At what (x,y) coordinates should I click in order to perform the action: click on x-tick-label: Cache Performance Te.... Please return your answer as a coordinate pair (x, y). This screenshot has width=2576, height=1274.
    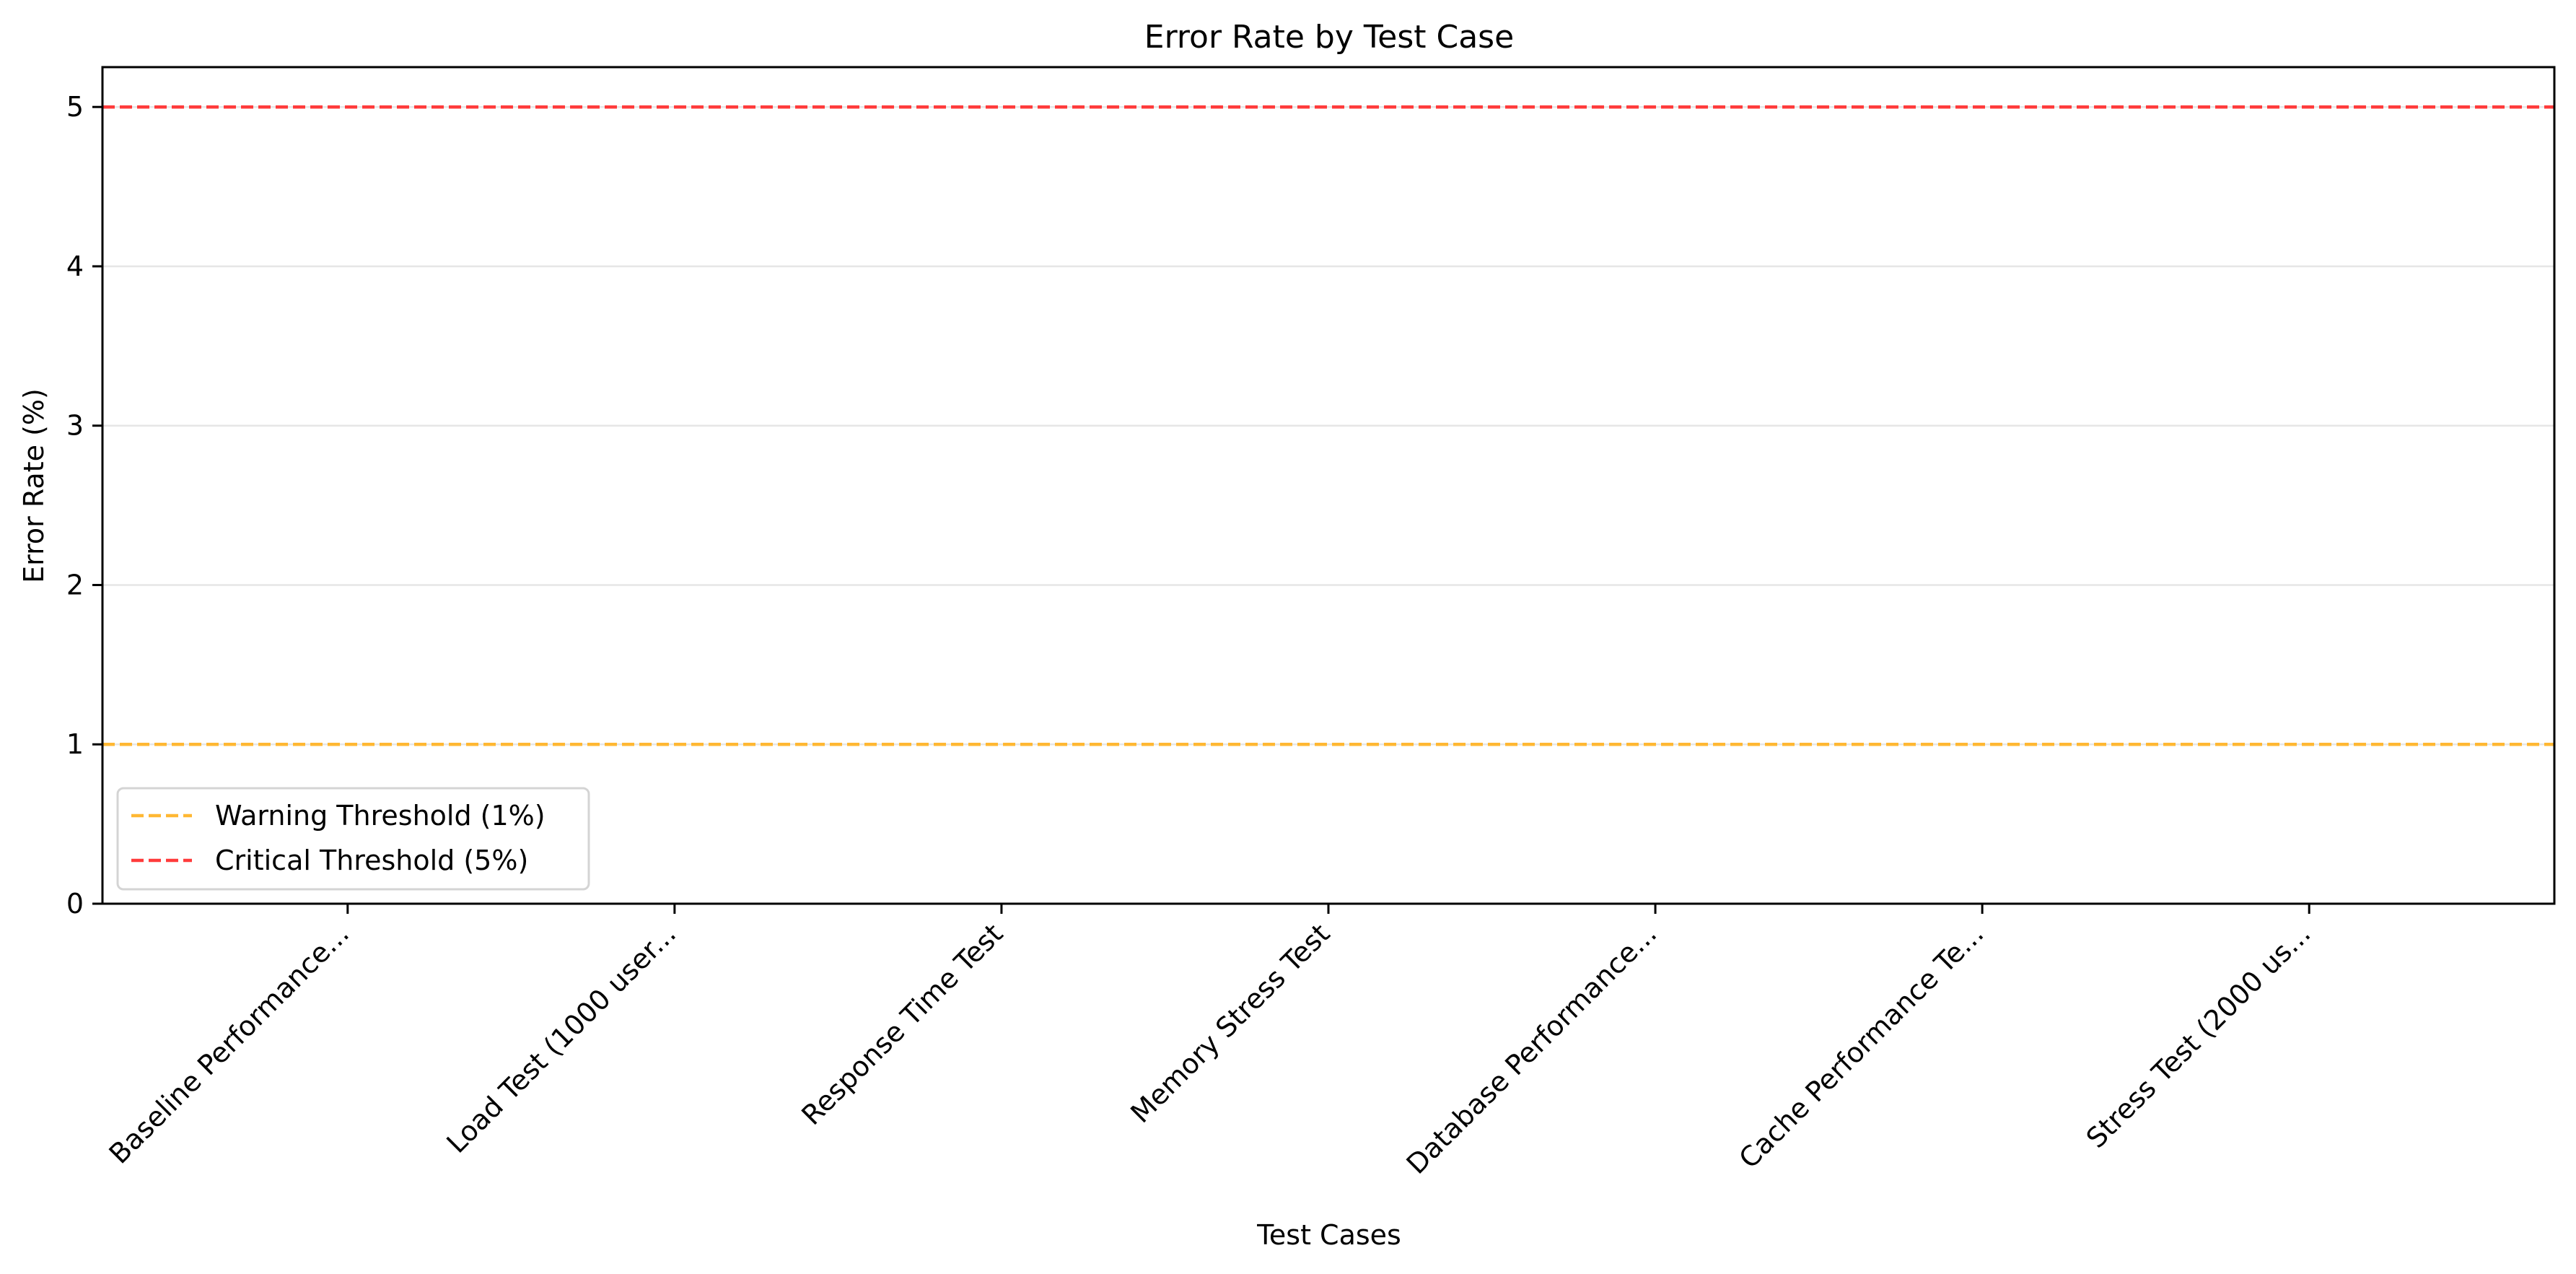
    Looking at the image, I should click on (1860, 1045).